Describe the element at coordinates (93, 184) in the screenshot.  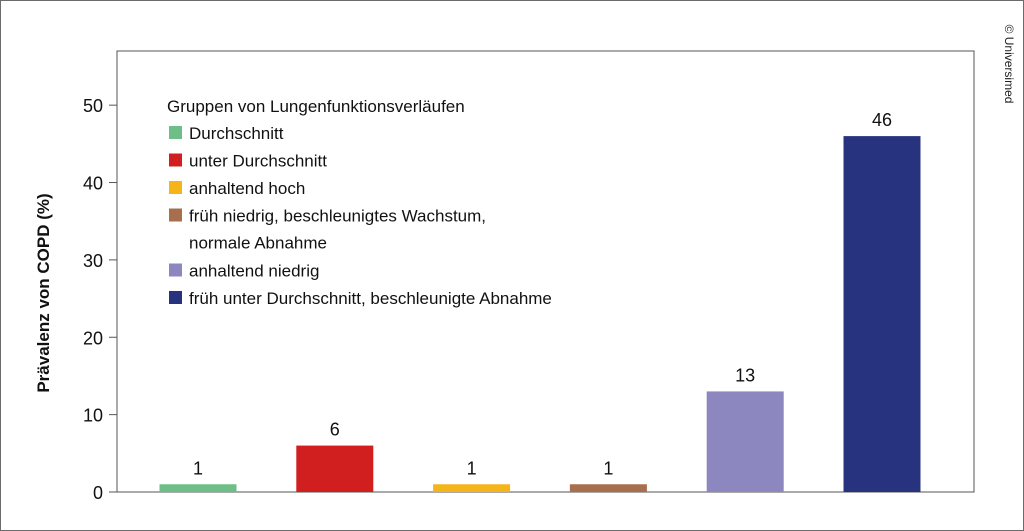
I see `y-tick-label: 40` at that location.